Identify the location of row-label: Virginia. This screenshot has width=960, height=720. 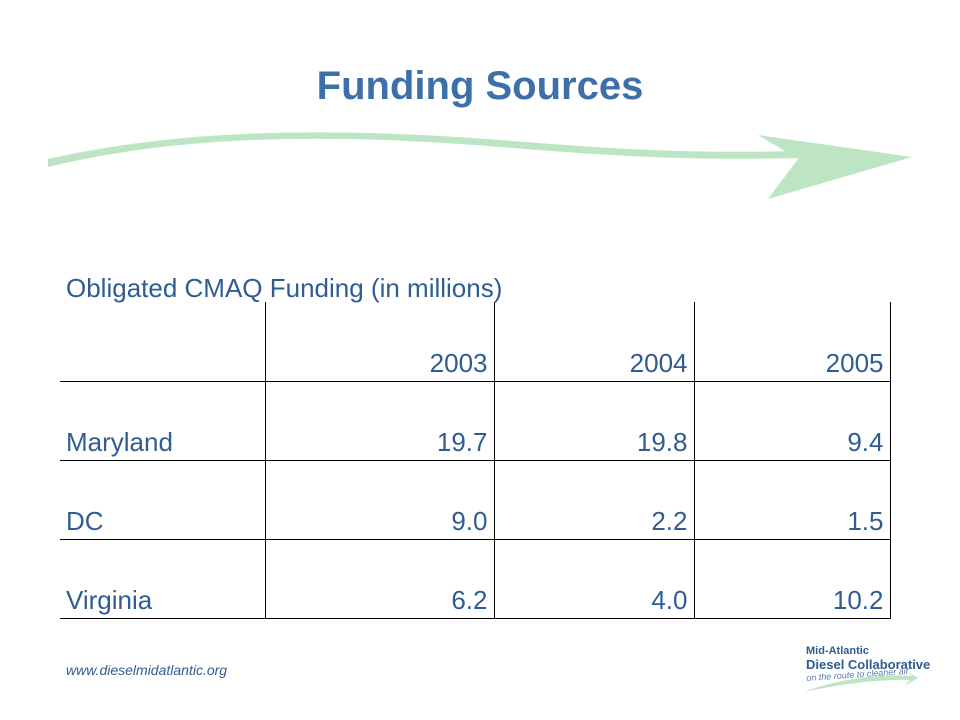
(163, 578).